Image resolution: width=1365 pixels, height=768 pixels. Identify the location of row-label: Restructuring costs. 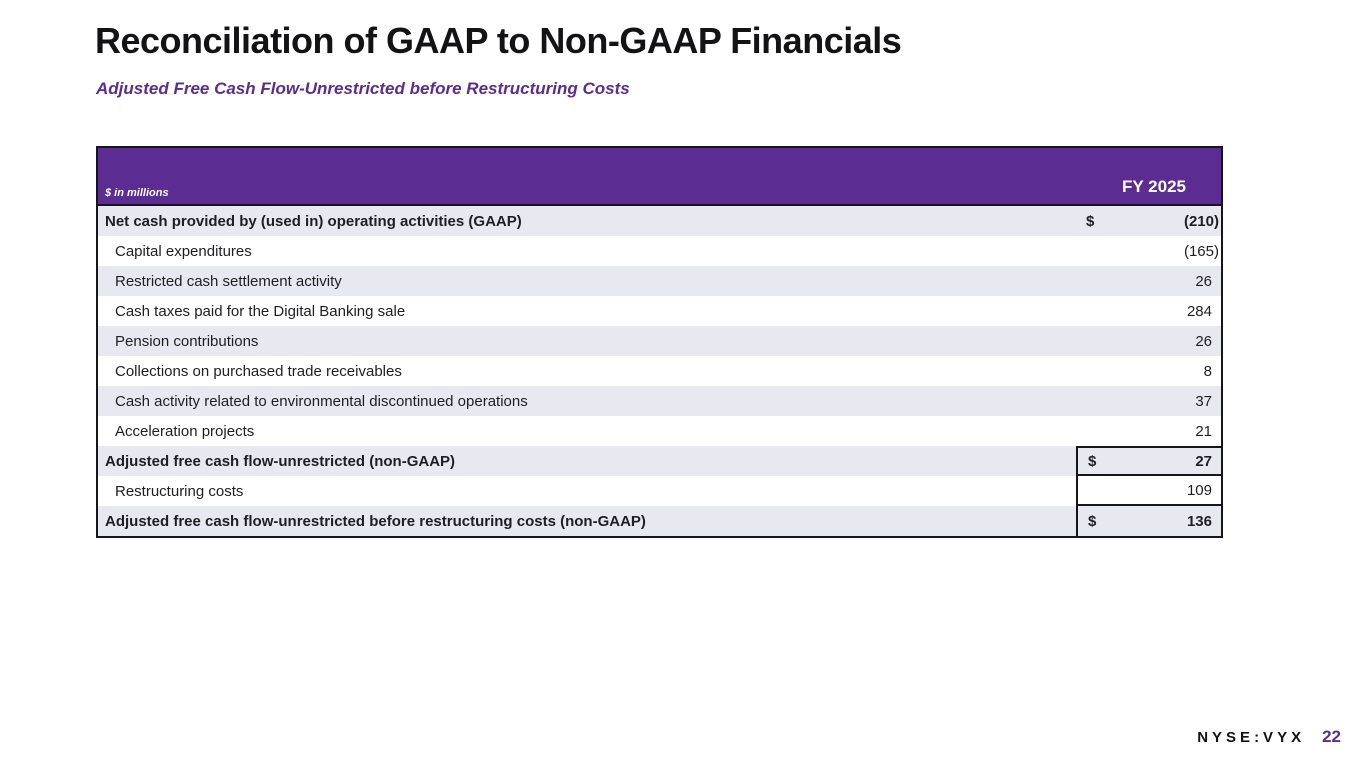
(179, 491).